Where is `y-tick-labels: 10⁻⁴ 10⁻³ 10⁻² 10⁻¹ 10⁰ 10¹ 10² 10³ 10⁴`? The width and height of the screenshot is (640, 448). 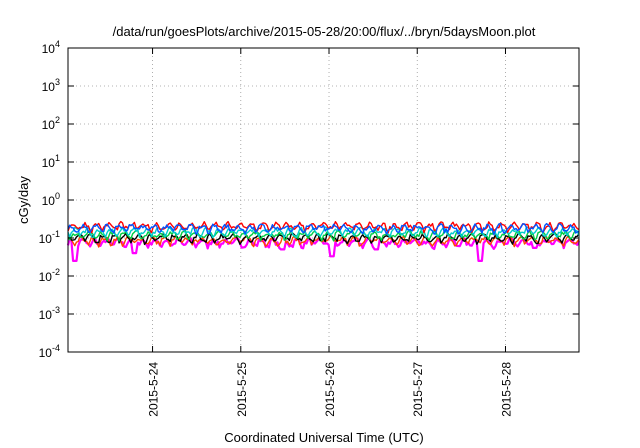
y-tick-labels: 10⁻⁴ 10⁻³ 10⁻² 10⁻¹ 10⁰ 10¹ 10² 10³ 10⁴ is located at coordinates (49, 199).